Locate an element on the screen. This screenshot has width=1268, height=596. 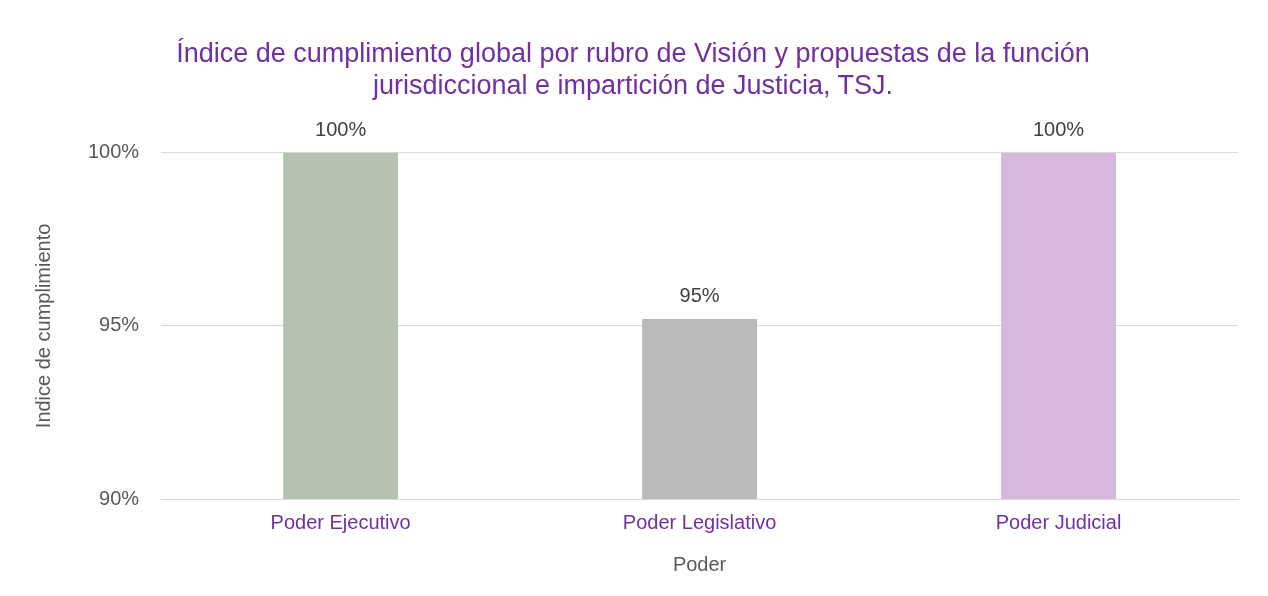
x-tick-label: Poder Judicial is located at coordinates (1058, 521).